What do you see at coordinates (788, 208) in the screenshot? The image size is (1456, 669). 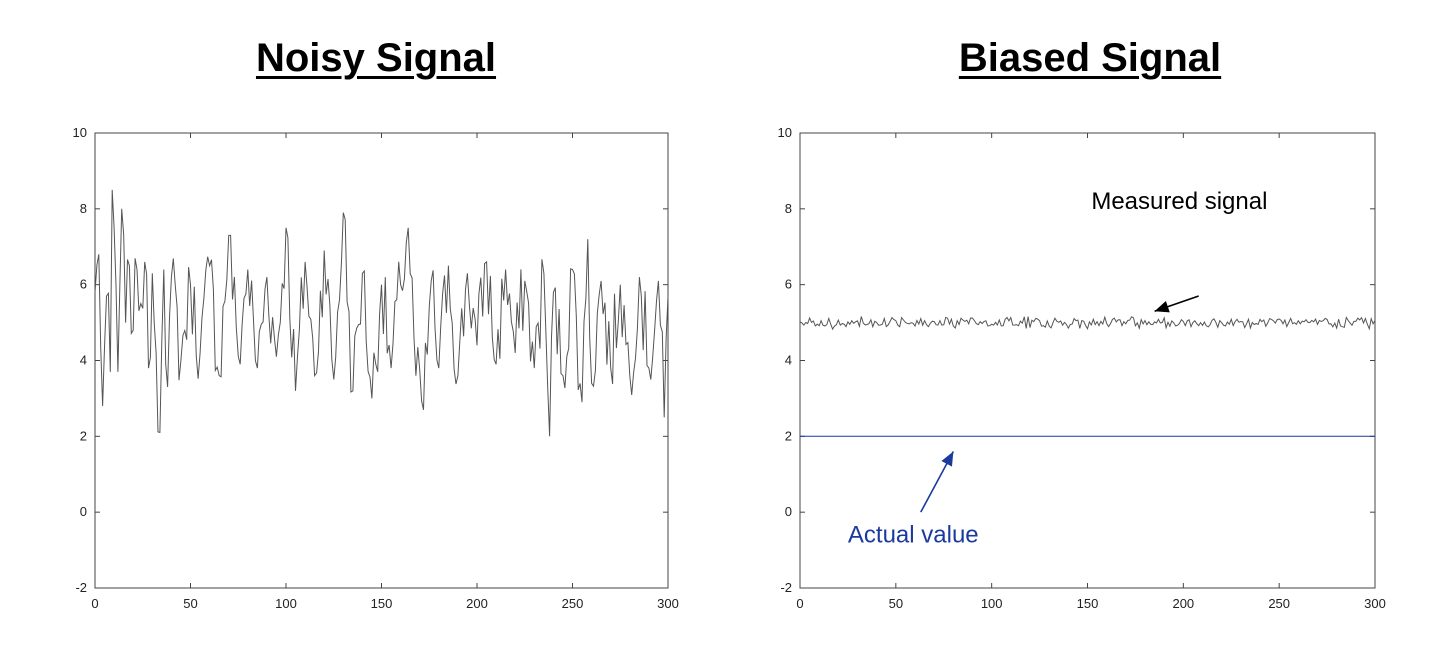 I see `biased-ytick-label: 8` at bounding box center [788, 208].